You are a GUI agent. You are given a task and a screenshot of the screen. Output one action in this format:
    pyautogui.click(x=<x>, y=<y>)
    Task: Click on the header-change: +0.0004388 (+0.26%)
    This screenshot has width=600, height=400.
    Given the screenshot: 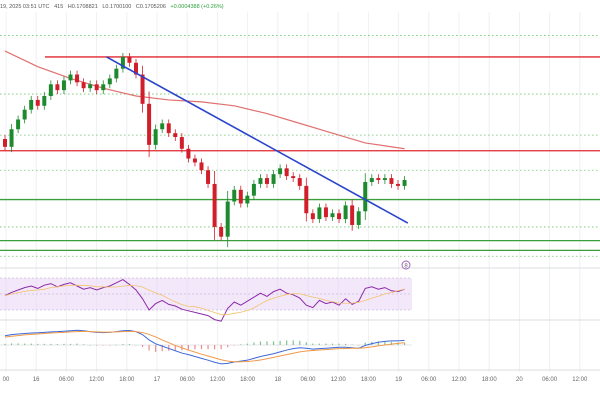 What is the action you would take?
    pyautogui.click(x=197, y=7)
    